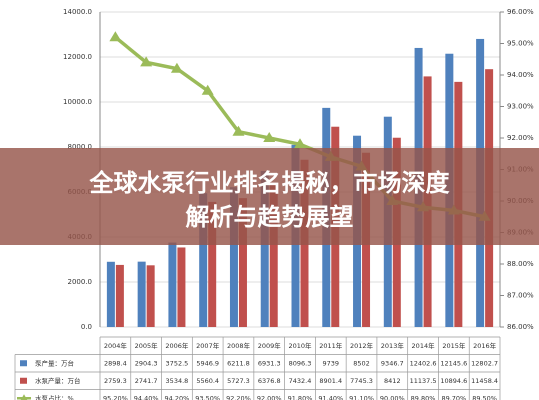 The image size is (539, 400). Describe the element at coordinates (423, 397) in the screenshot. I see `table-cell: 89.80%` at that location.